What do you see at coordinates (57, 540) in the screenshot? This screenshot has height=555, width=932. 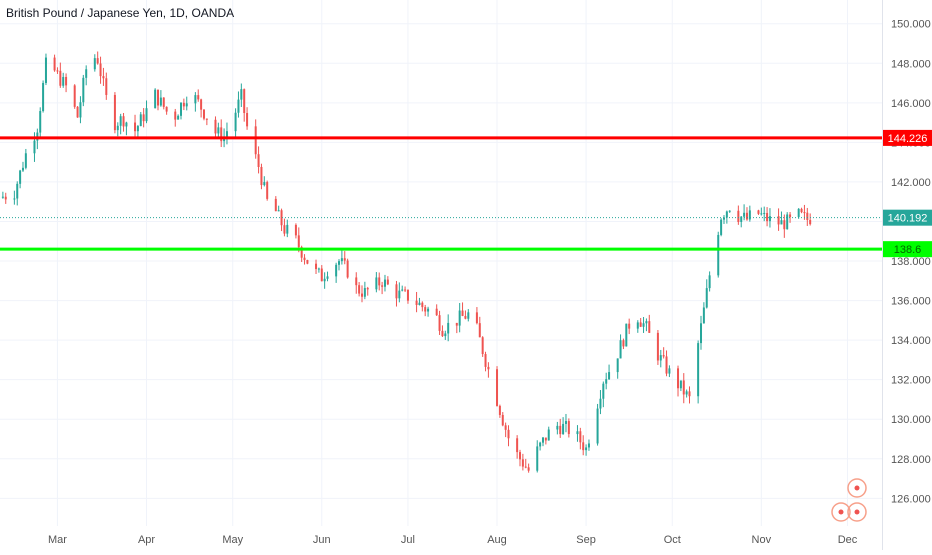 I see `time-tick-label: Mar` at bounding box center [57, 540].